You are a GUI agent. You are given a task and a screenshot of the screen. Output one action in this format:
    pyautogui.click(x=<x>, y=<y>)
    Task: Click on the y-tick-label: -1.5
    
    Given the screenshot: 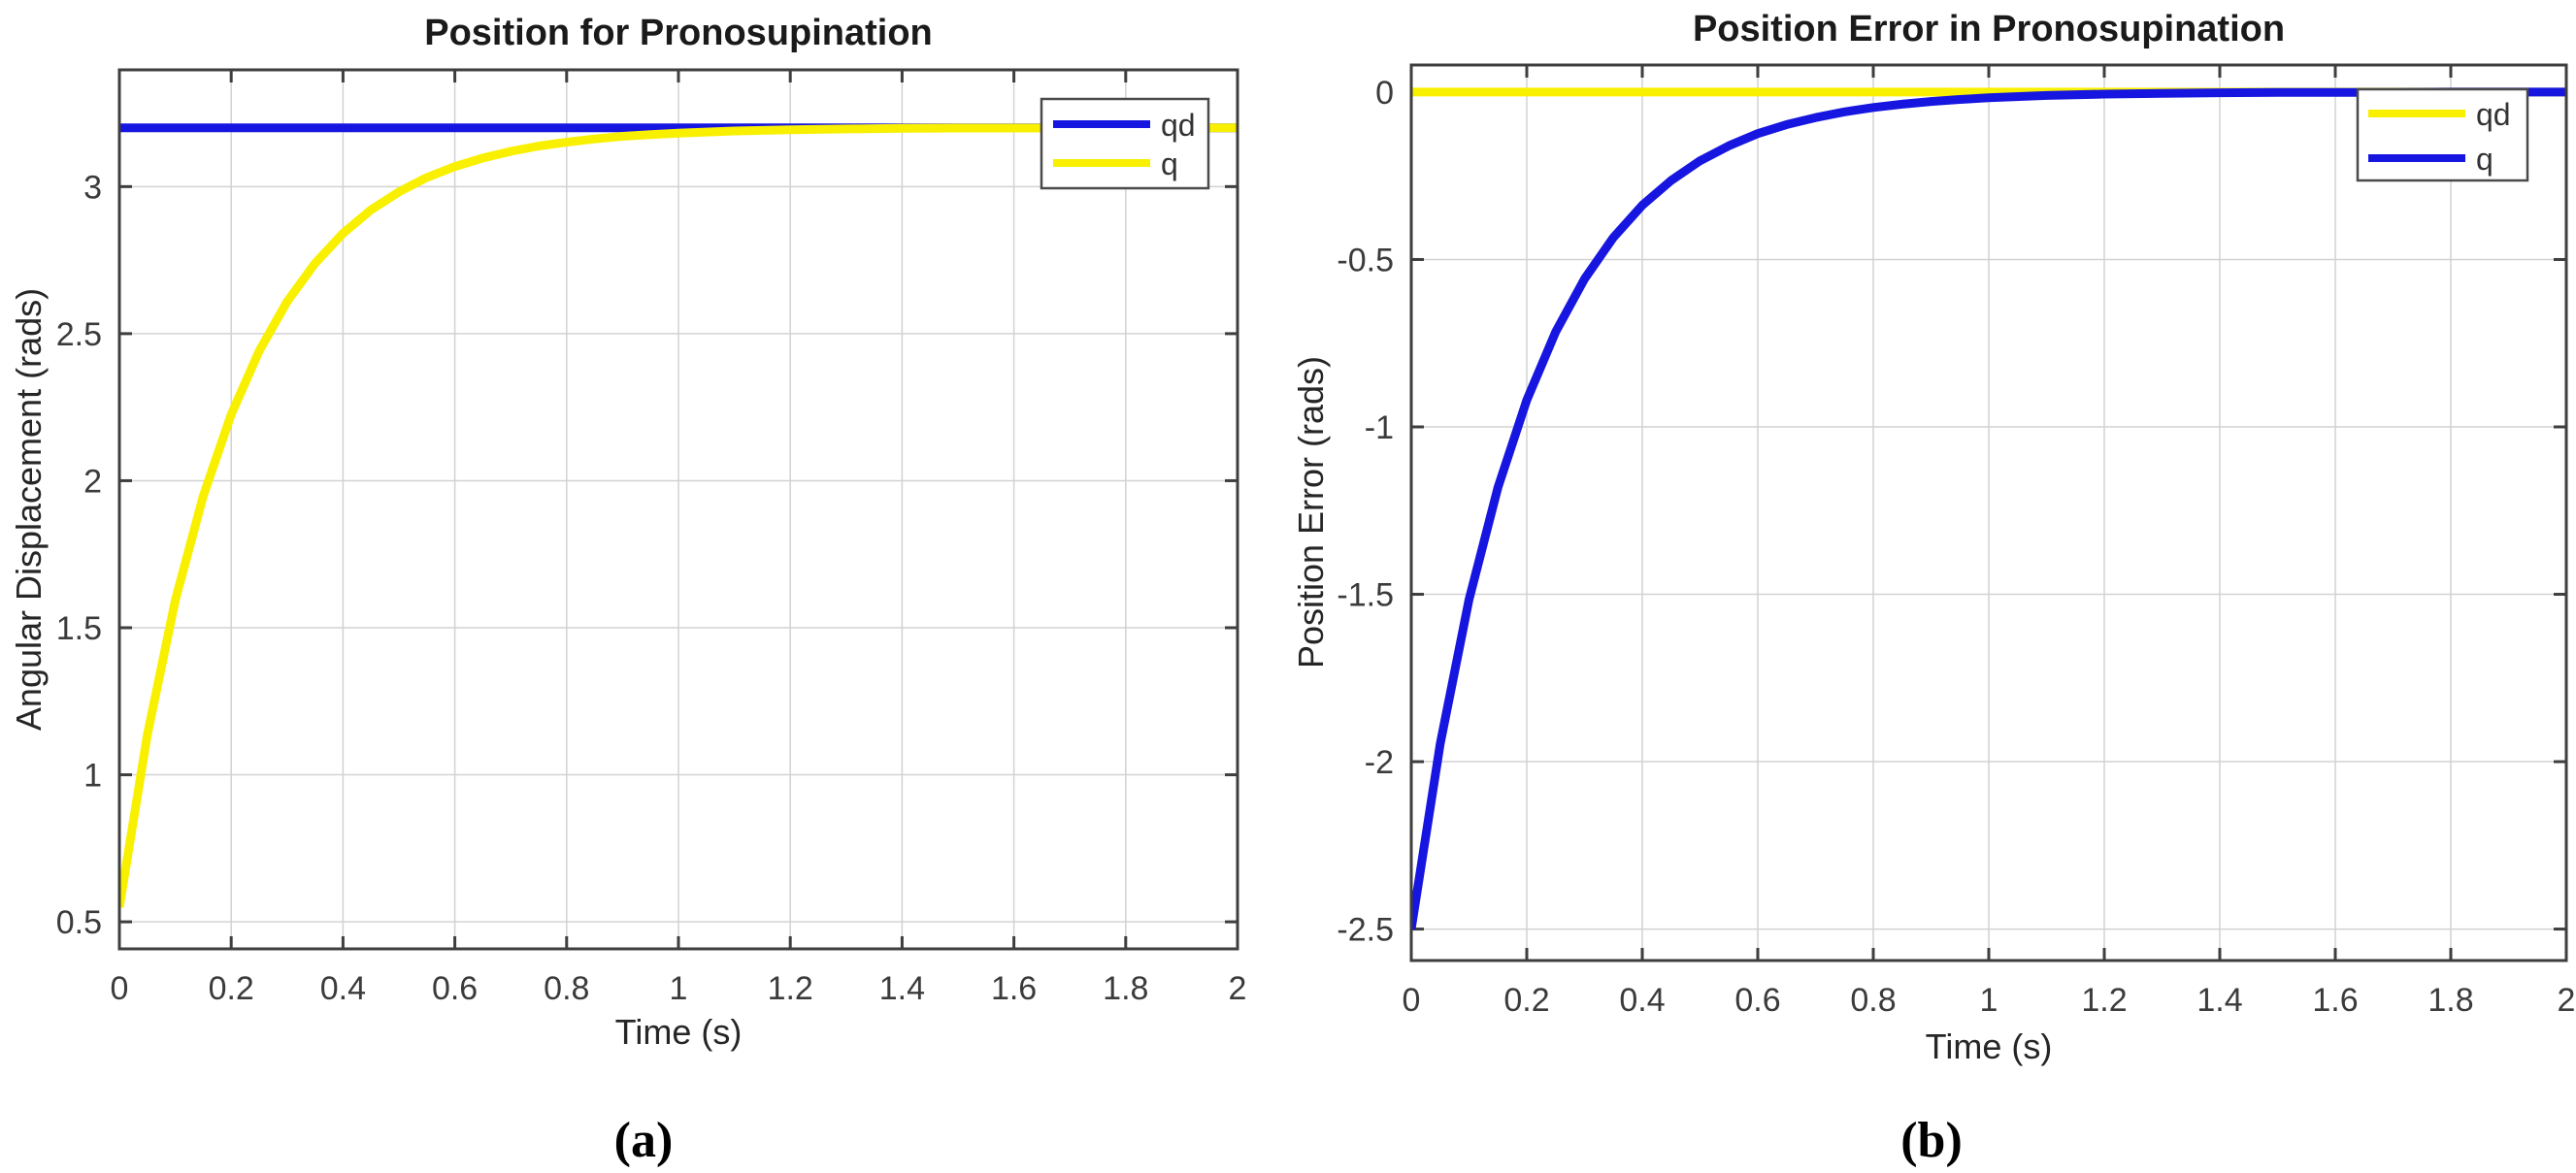 What is the action you would take?
    pyautogui.click(x=1365, y=596)
    